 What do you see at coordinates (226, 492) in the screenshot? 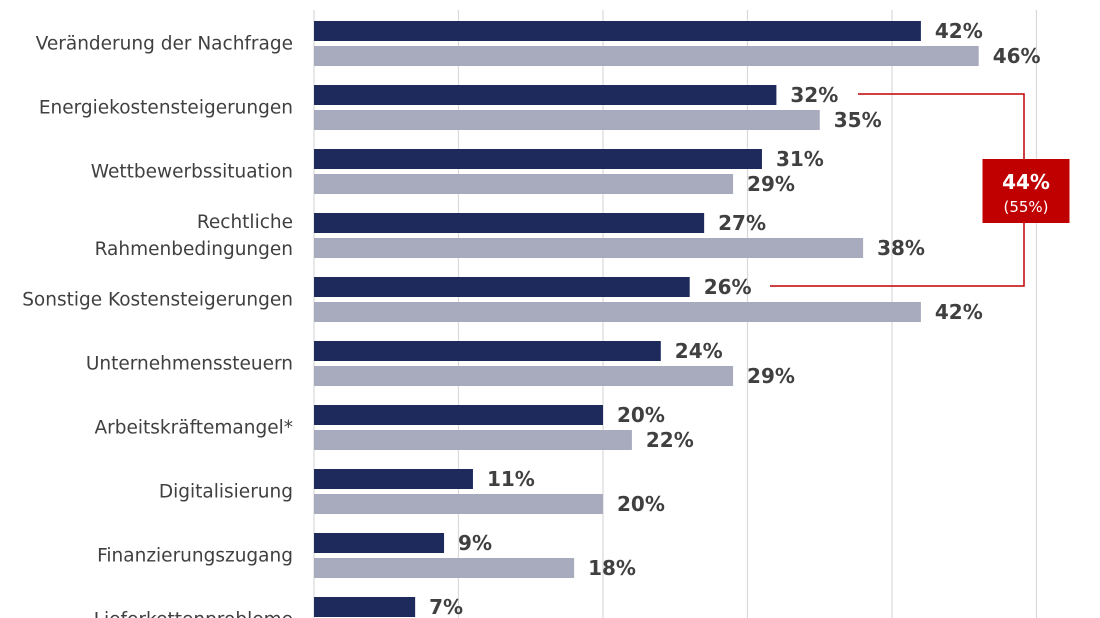
I see `category-label: Digitalisierung` at bounding box center [226, 492].